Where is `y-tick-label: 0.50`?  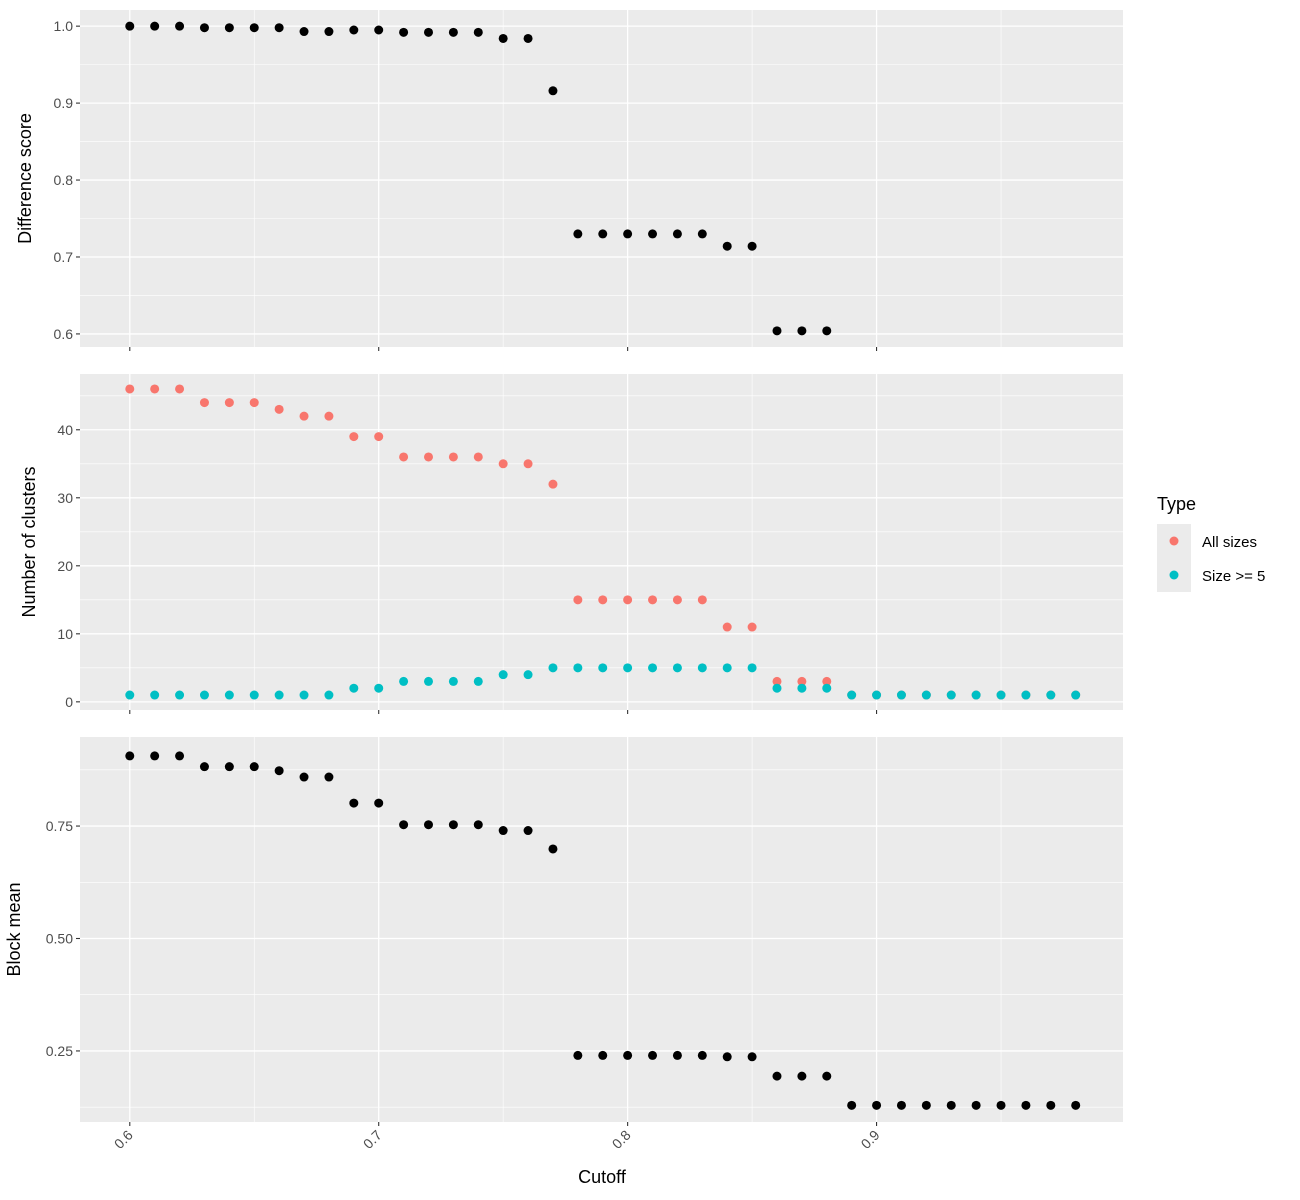 y-tick-label: 0.50 is located at coordinates (59, 938).